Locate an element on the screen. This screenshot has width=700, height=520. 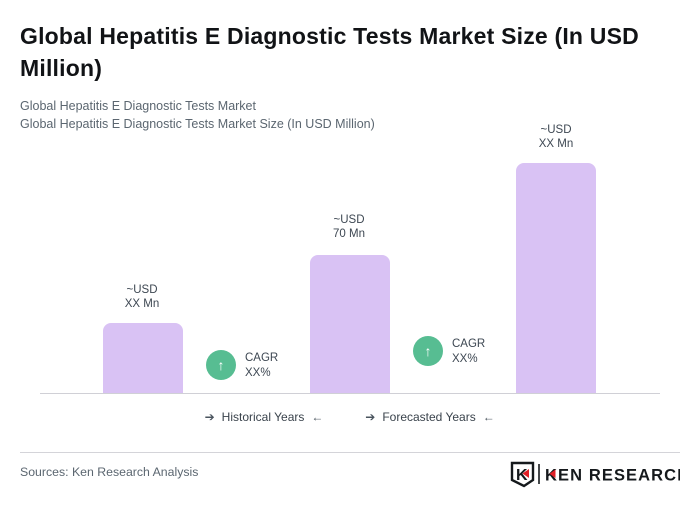
logo-icon-letter: K is located at coordinates (522, 475).